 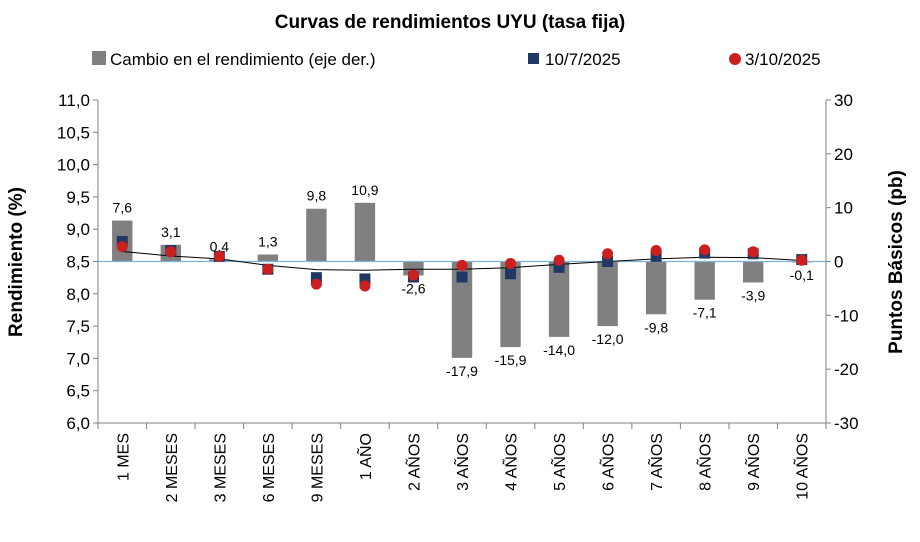 What do you see at coordinates (78, 262) in the screenshot?
I see `y-tick-label: 8,5` at bounding box center [78, 262].